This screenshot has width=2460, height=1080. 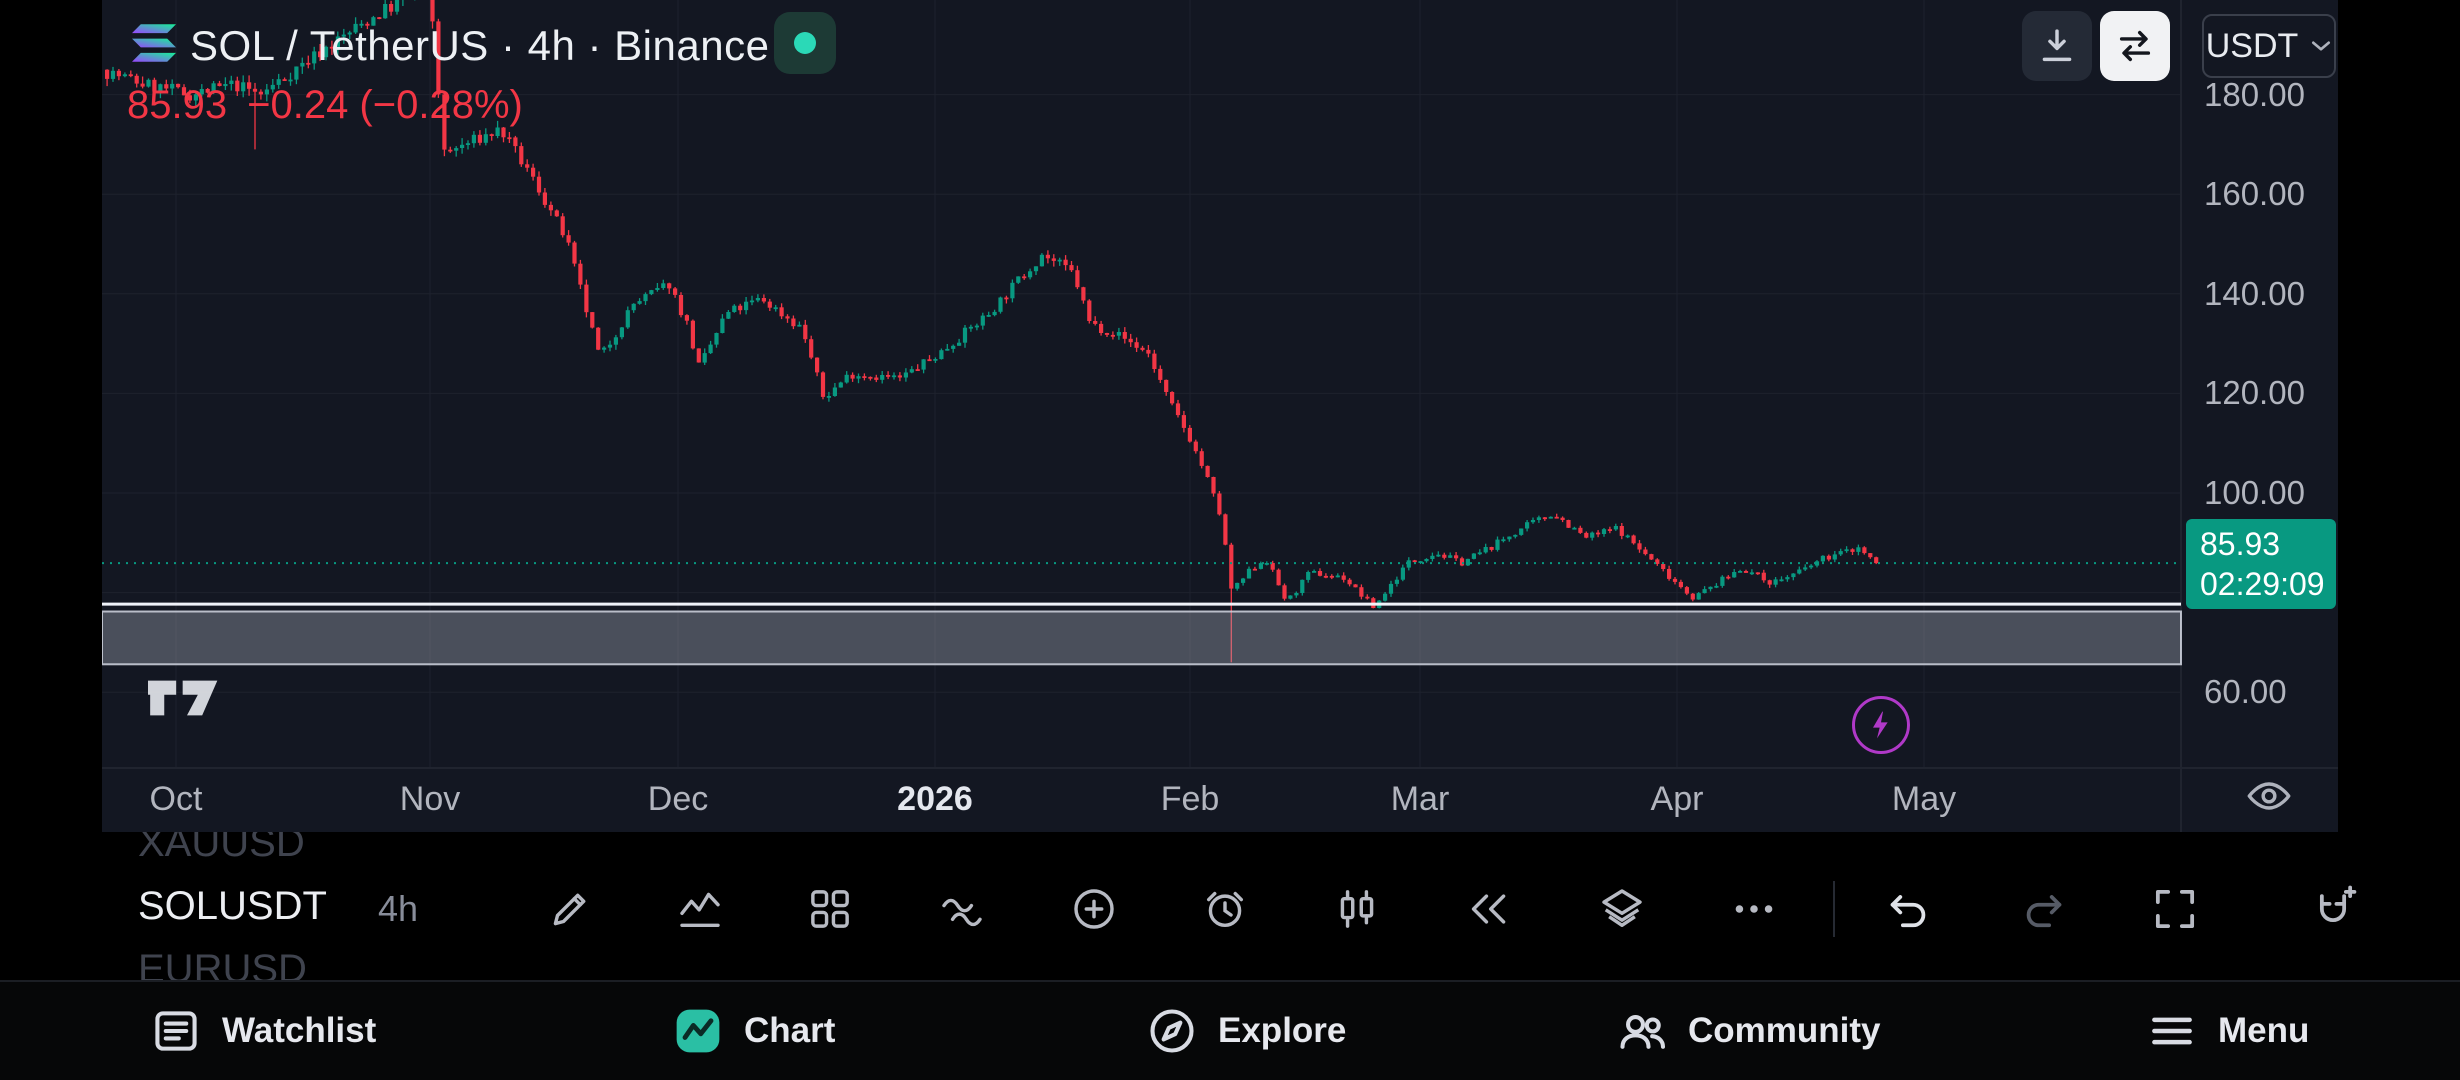 I want to click on hamburger-menu-icon, so click(x=2172, y=1031).